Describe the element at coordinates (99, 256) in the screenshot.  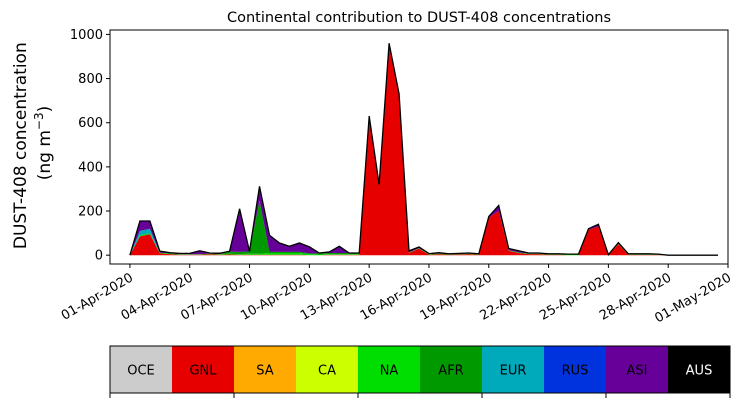
I see `y-tick-label: 0` at that location.